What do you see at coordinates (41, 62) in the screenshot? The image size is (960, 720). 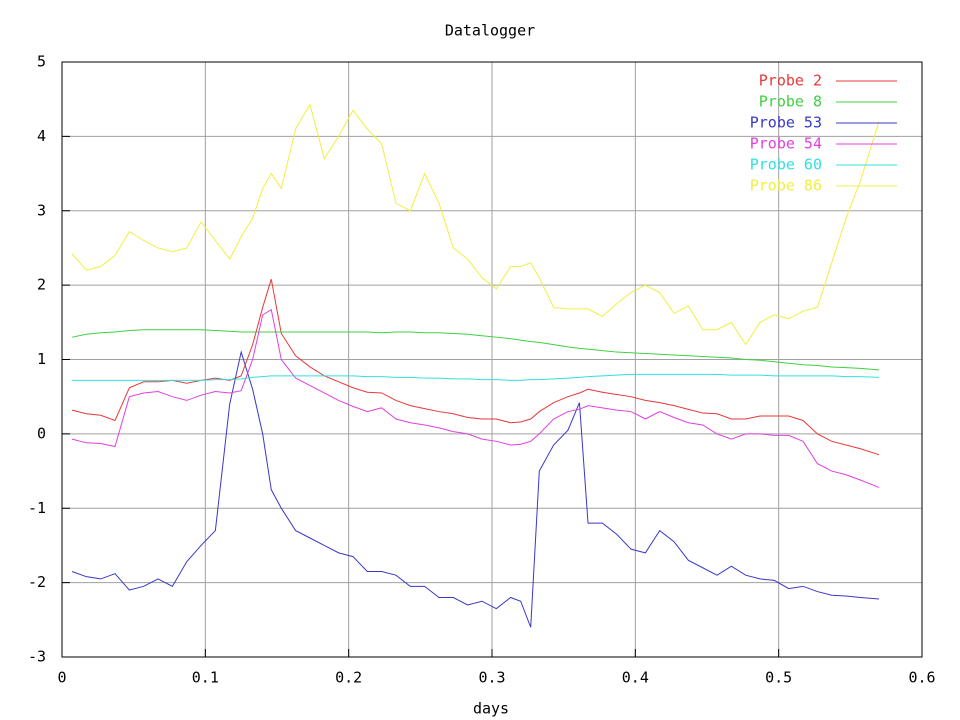 I see `y-tick-label: 5` at bounding box center [41, 62].